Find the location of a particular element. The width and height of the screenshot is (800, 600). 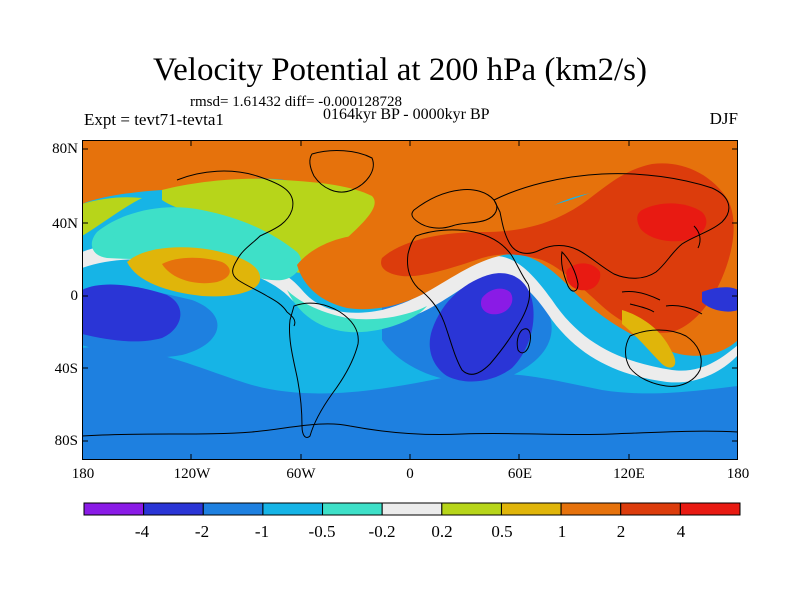

coastline-africa is located at coordinates (469, 302).